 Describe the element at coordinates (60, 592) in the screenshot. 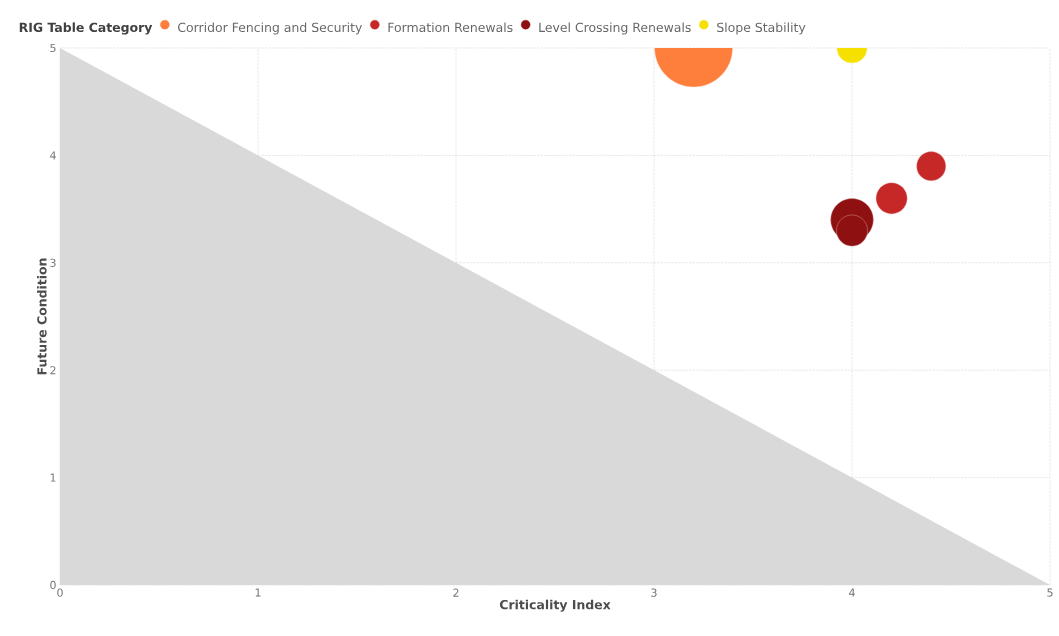

I see `x-tick-label: 0` at that location.